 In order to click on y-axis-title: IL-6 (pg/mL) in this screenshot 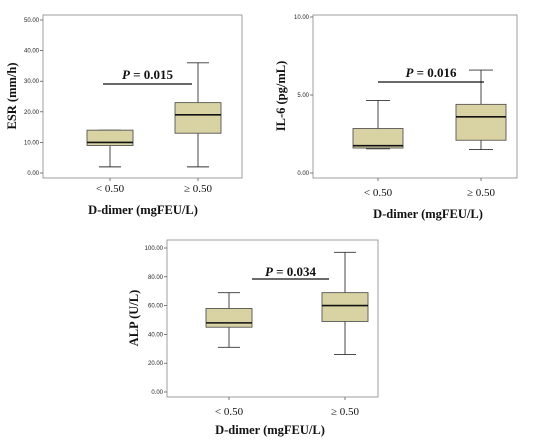, I will do `click(281, 96)`.